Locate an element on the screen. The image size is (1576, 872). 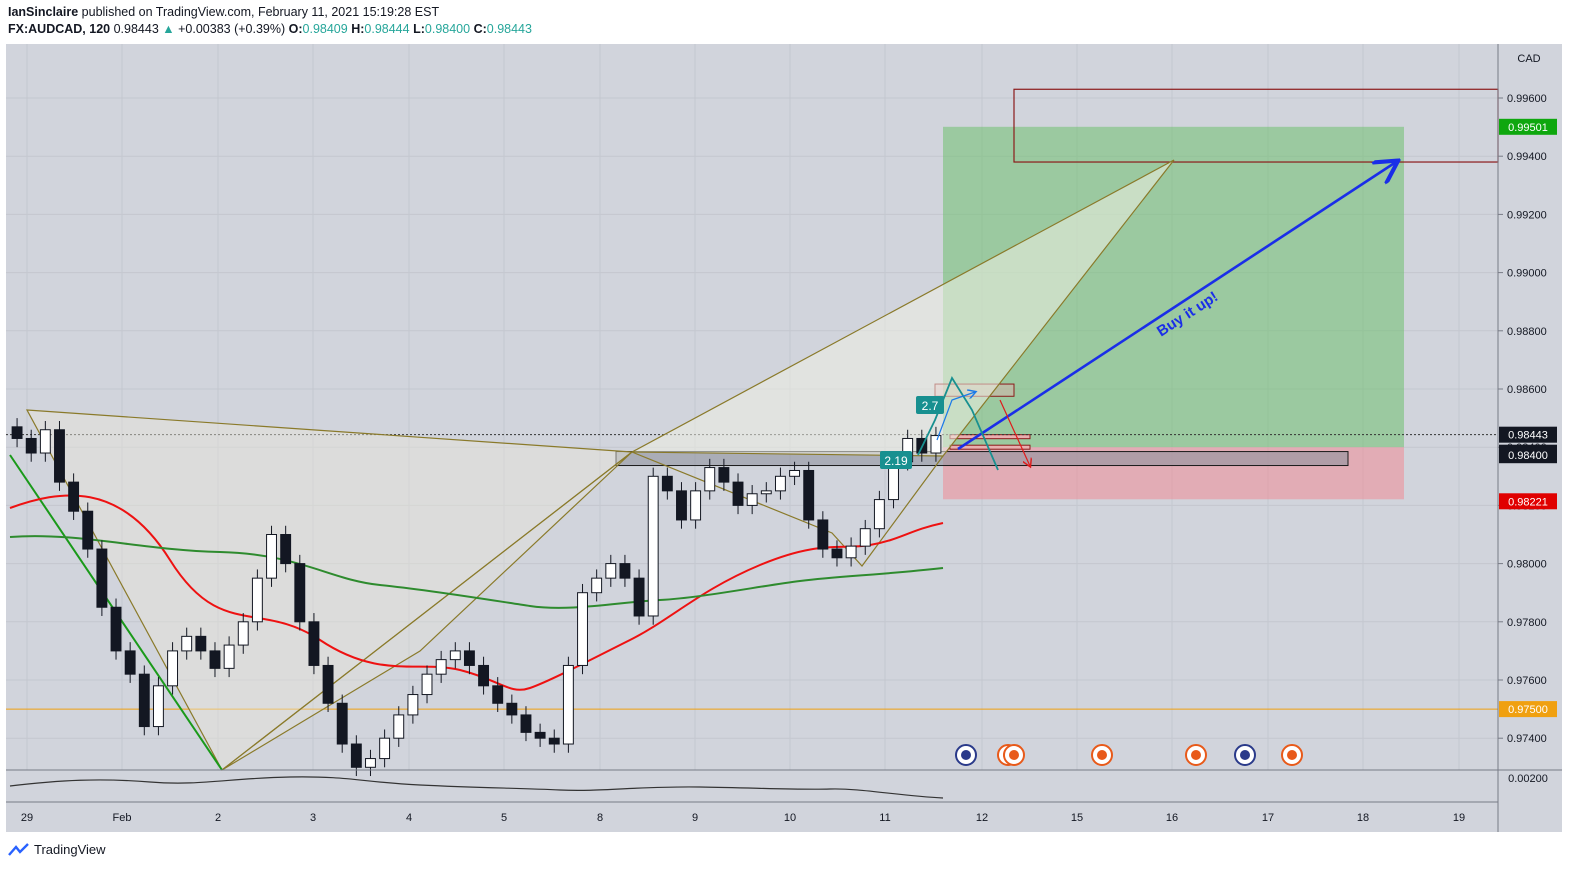
open-value: 0.98409 is located at coordinates (325, 29).